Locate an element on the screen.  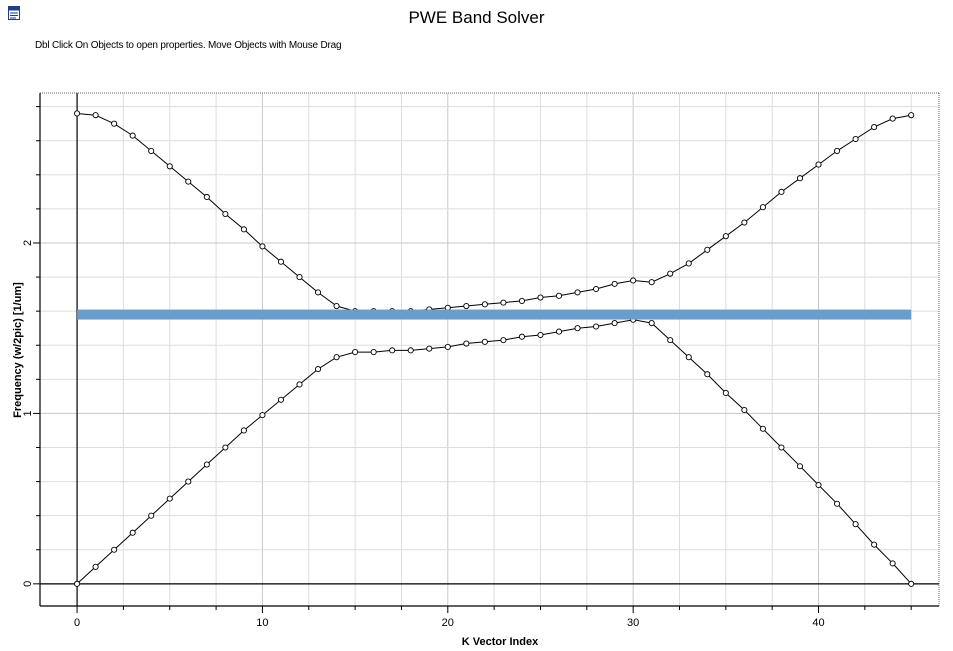
document-icon is located at coordinates (14, 13).